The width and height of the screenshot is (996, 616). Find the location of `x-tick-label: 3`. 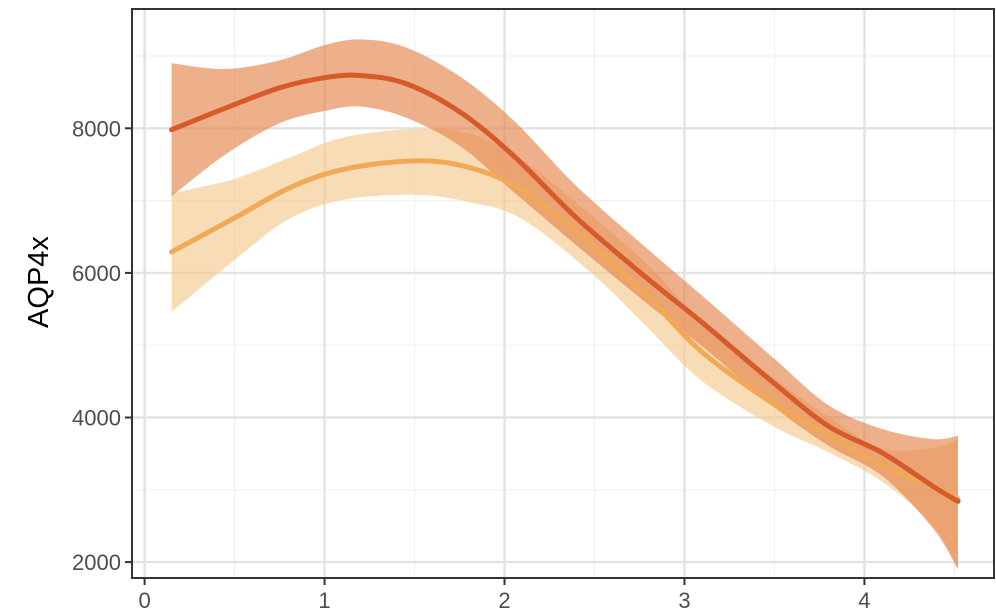

x-tick-label: 3 is located at coordinates (684, 600).